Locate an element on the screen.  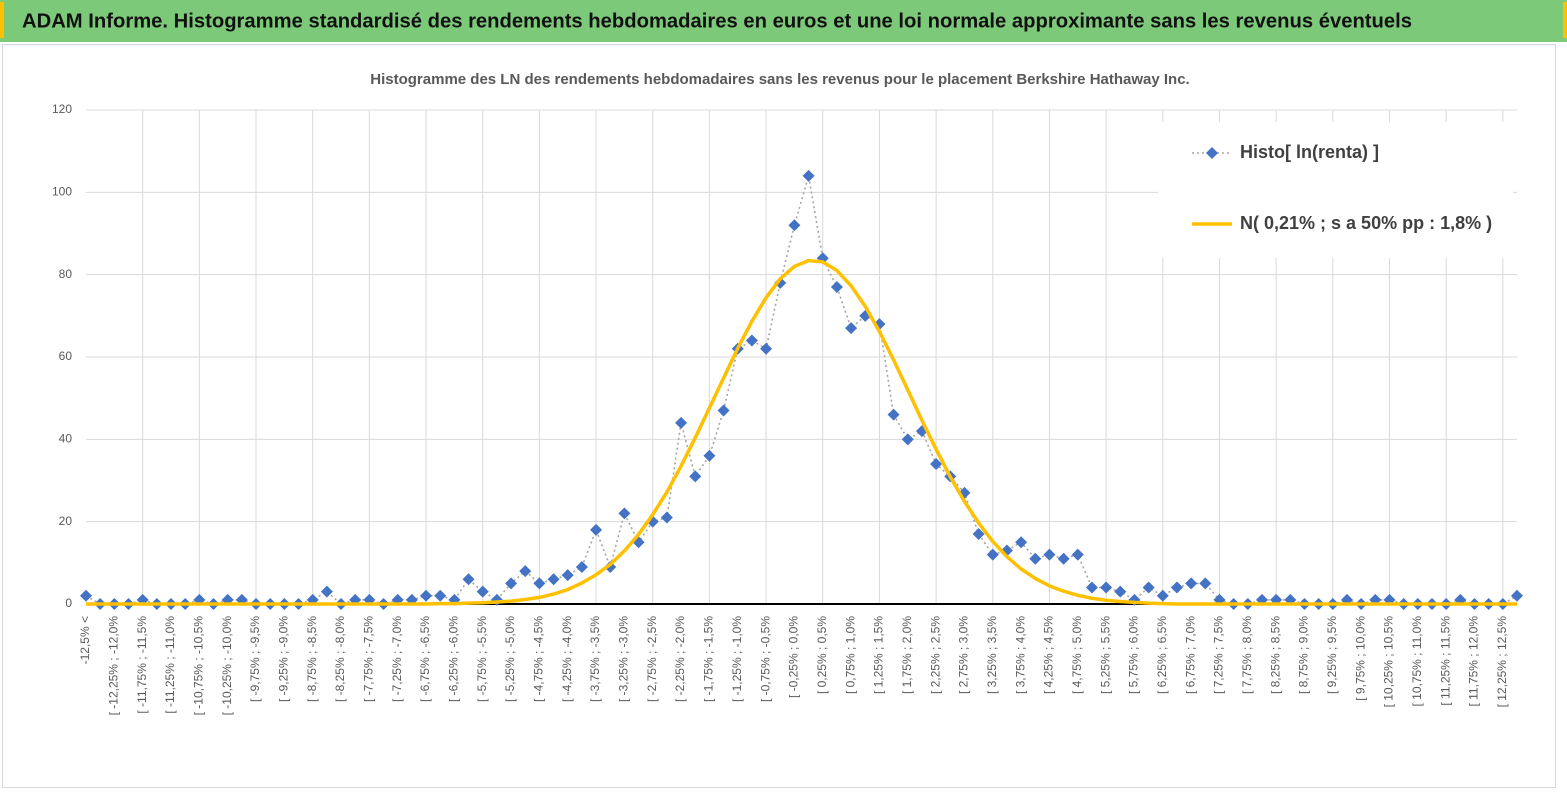
x-tick-label: [ -10,25% ; -10,0% is located at coordinates (227, 666).